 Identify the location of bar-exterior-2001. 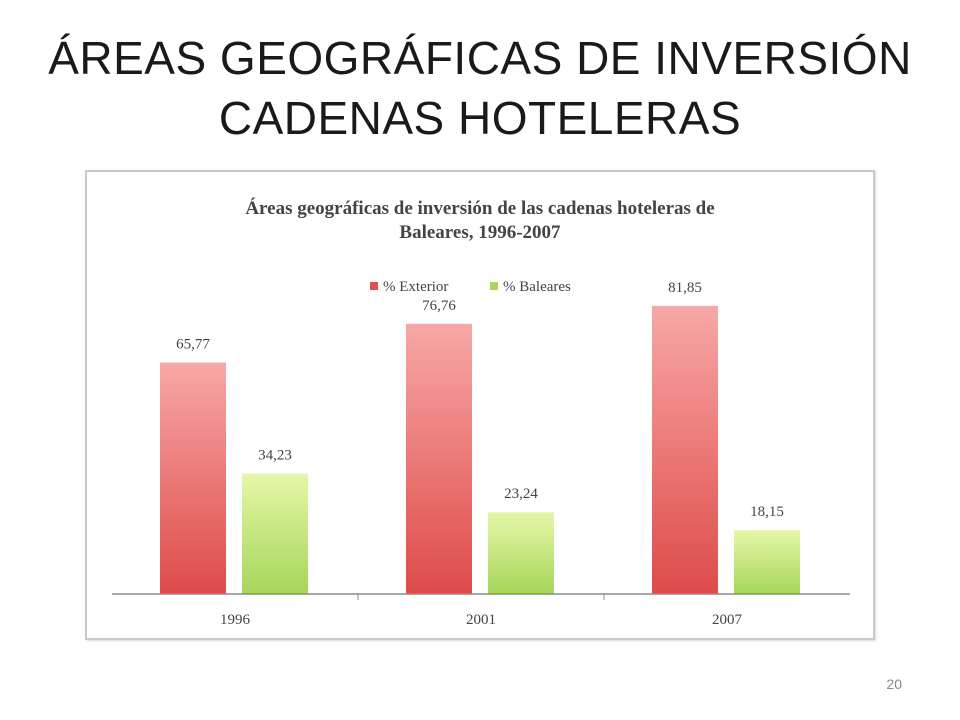
(439, 458).